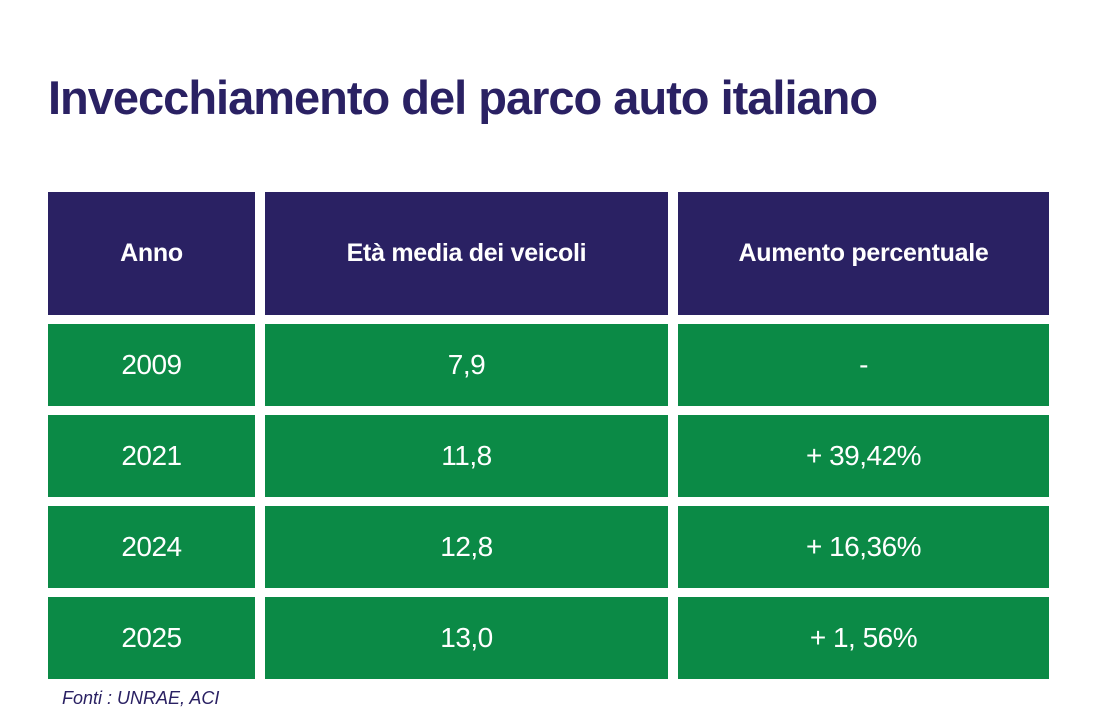  I want to click on table-cell-year-2021: 2021, so click(151, 456).